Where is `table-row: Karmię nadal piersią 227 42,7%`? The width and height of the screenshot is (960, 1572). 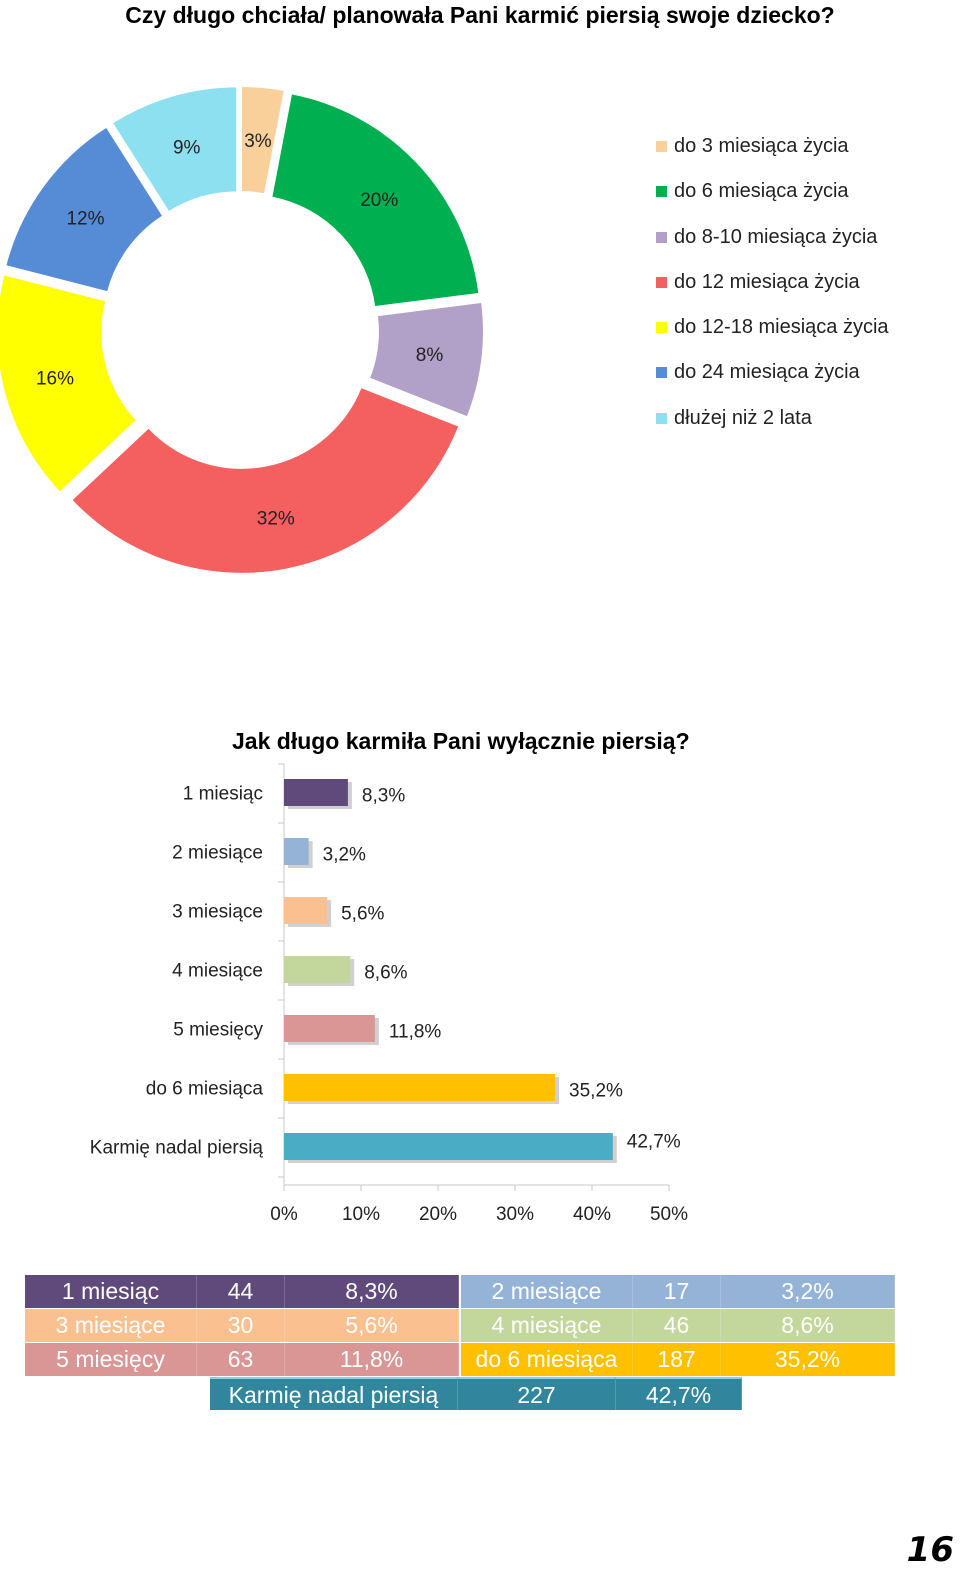
table-row: Karmię nadal piersią 227 42,7% is located at coordinates (476, 1393).